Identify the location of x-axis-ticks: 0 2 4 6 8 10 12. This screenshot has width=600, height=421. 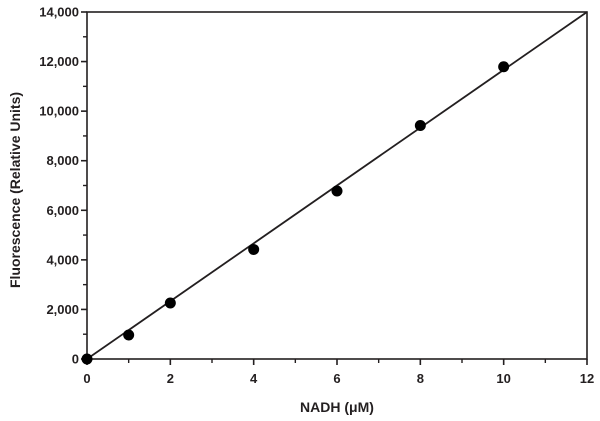
(338, 372).